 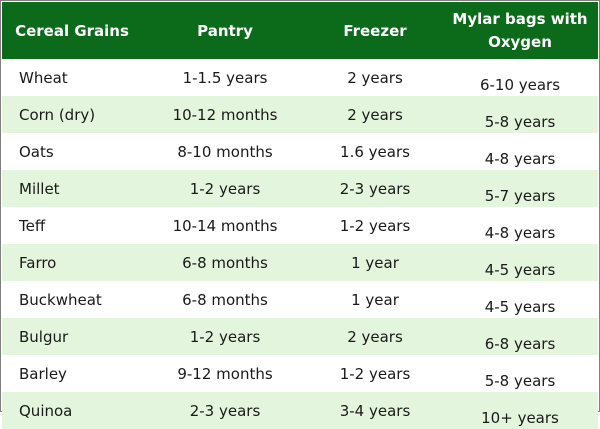 What do you see at coordinates (520, 336) in the screenshot?
I see `cell-mylar: 6-8 years` at bounding box center [520, 336].